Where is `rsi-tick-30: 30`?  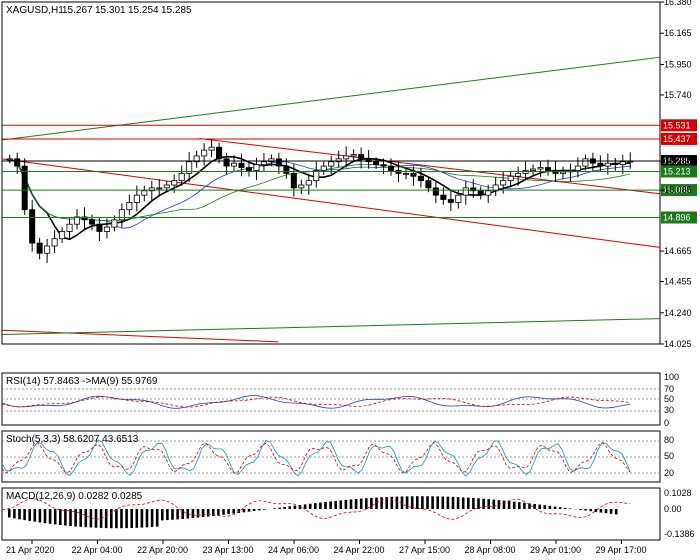
rsi-tick-30: 30 is located at coordinates (669, 410).